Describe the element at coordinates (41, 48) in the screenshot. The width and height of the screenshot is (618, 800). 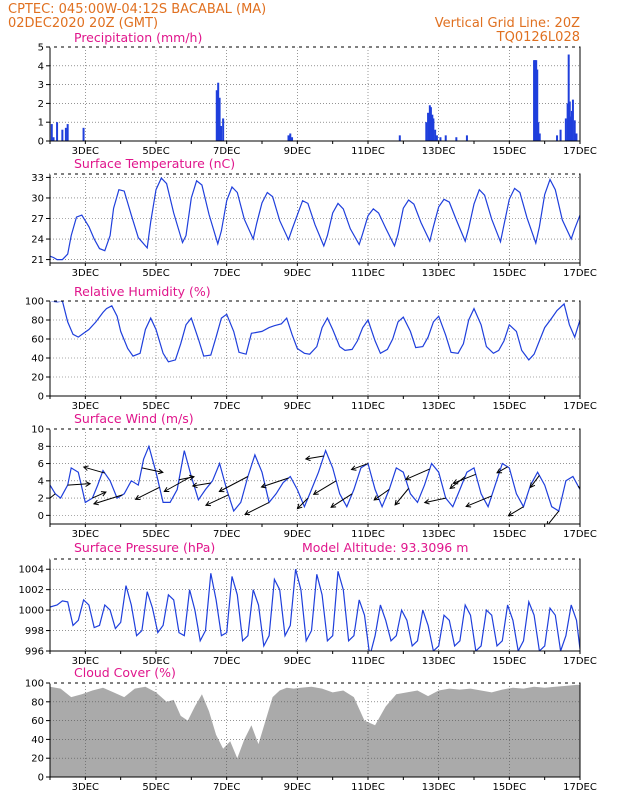
I see `y-tick-label: 5` at that location.